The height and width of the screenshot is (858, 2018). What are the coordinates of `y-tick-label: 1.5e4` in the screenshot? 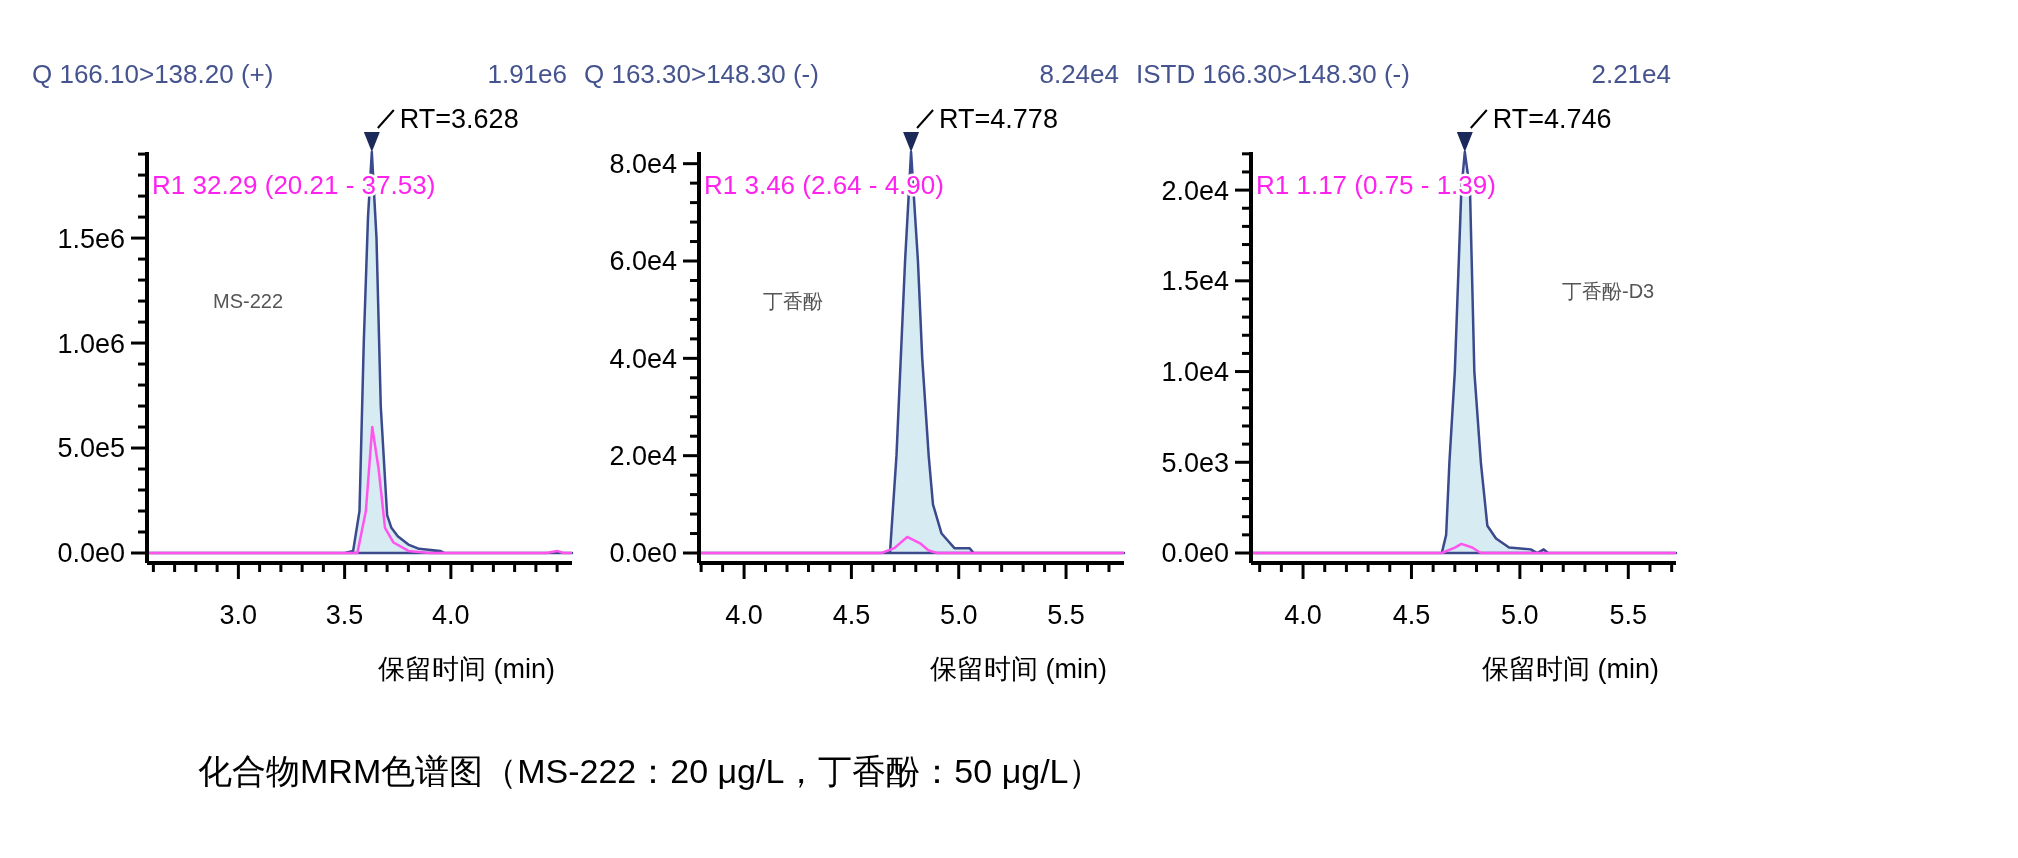 It's located at (1195, 281).